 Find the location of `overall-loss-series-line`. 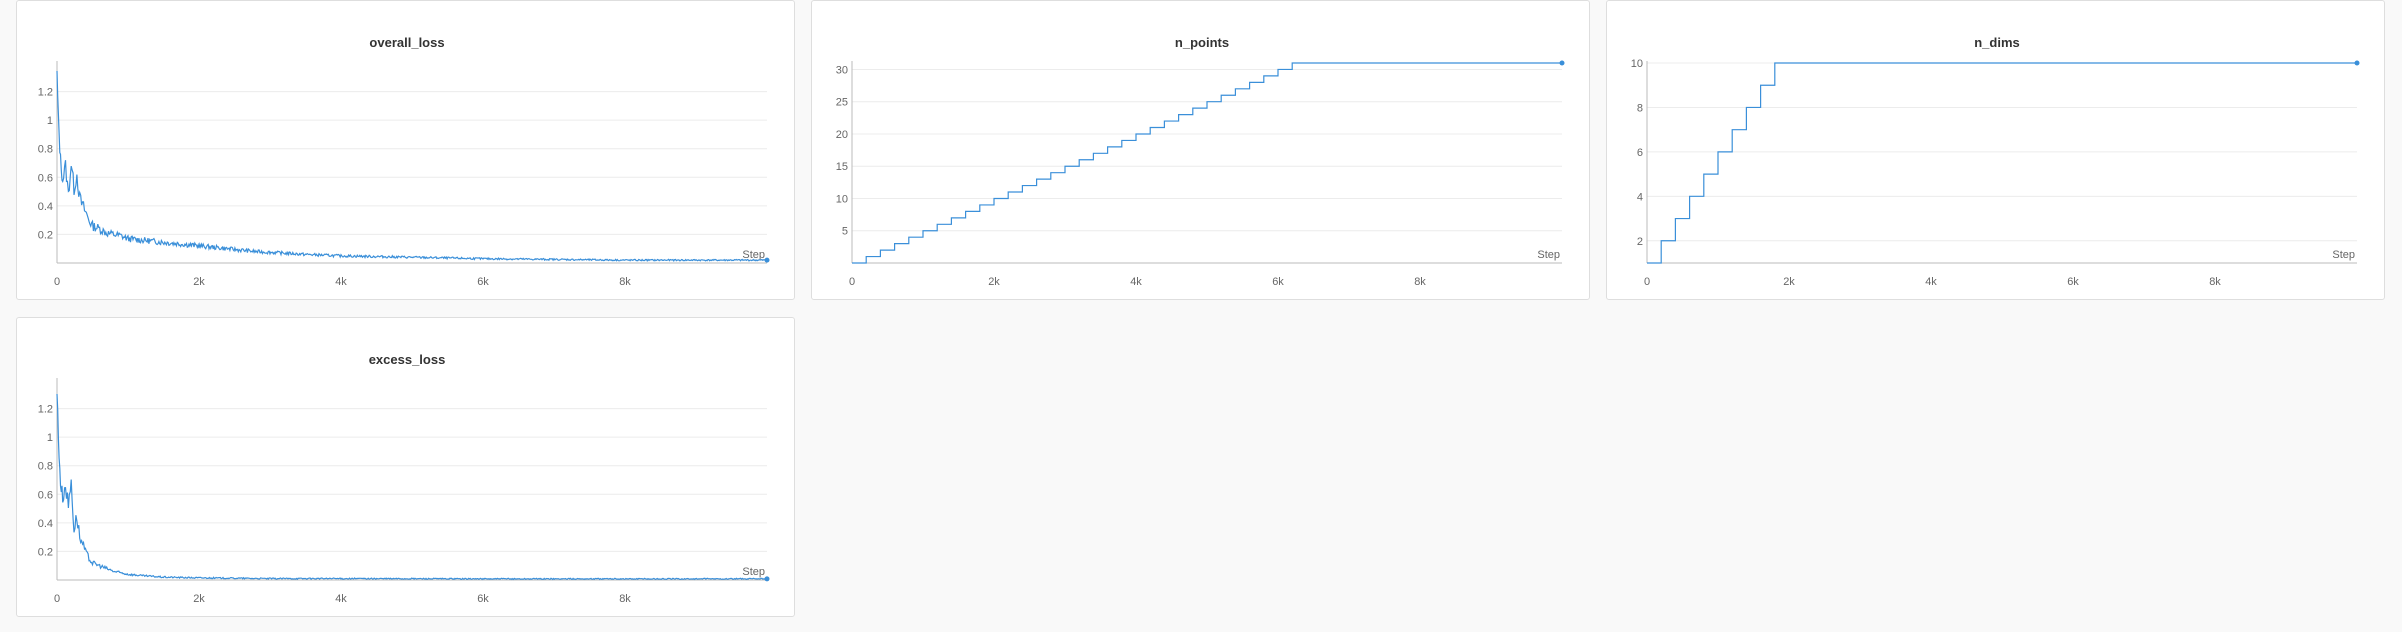

overall-loss-series-line is located at coordinates (412, 166).